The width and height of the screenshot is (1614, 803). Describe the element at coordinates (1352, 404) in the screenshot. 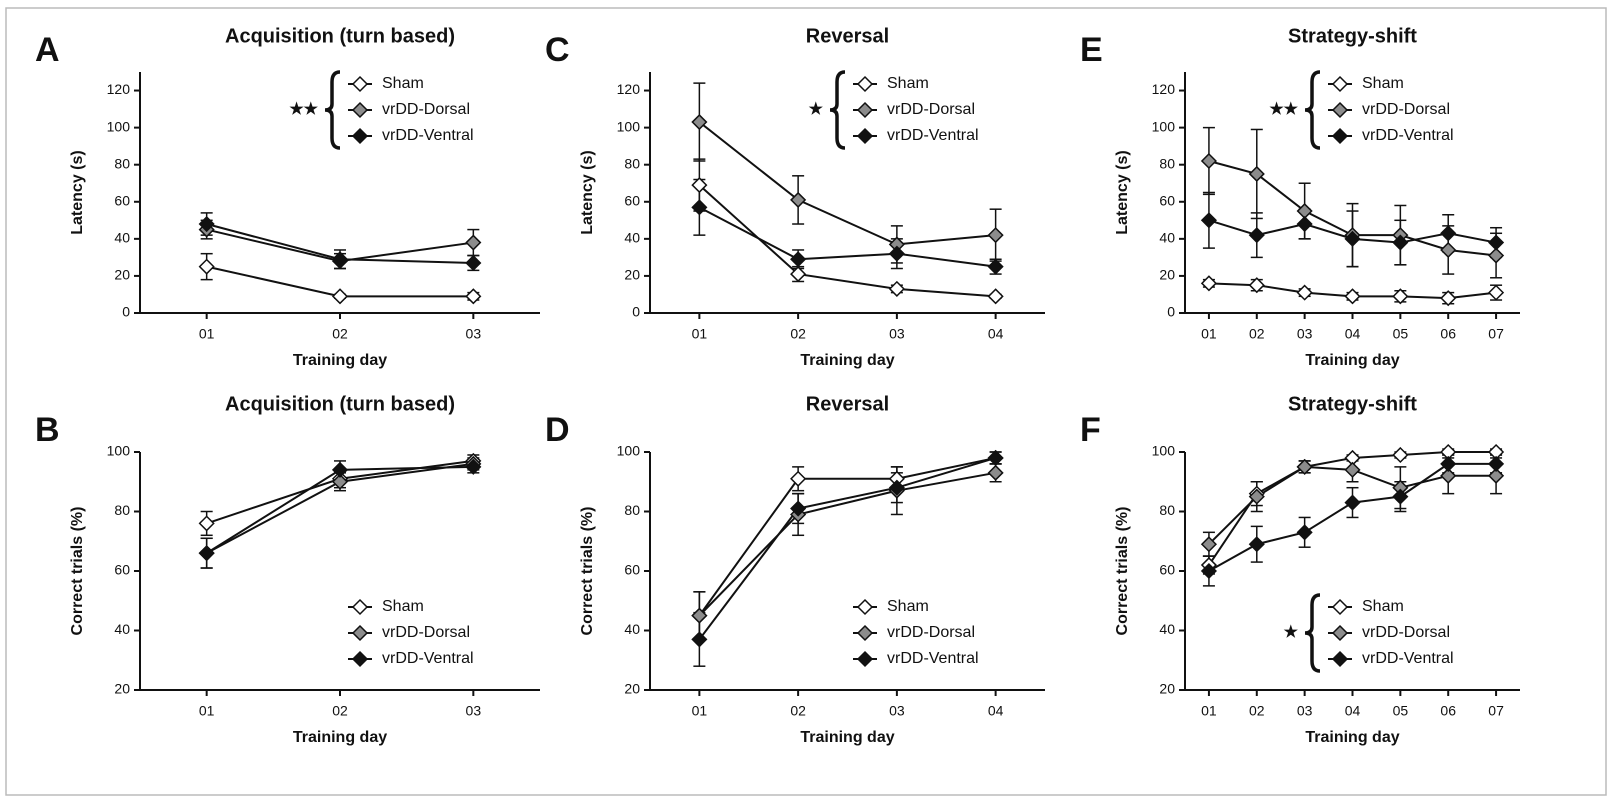

I see `chart-title: Strategy-shift` at that location.